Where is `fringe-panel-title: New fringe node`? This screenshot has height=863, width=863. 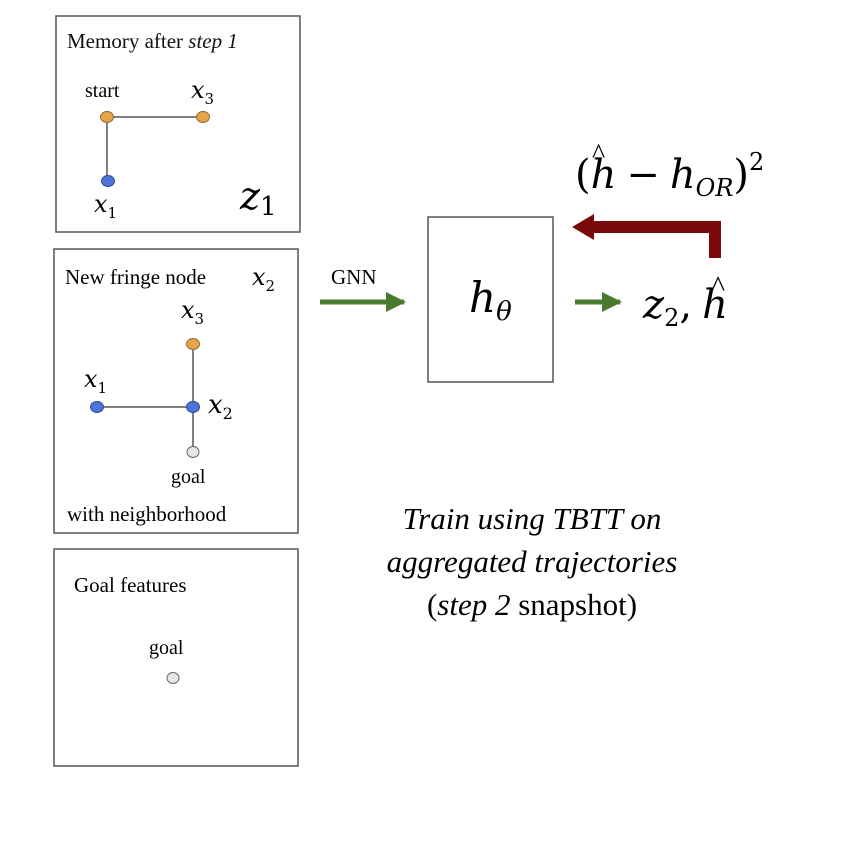 fringe-panel-title: New fringe node is located at coordinates (135, 277).